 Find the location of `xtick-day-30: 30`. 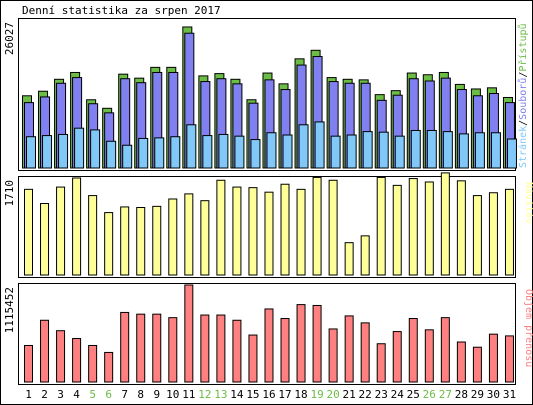

xtick-day-30: 30 is located at coordinates (493, 394).